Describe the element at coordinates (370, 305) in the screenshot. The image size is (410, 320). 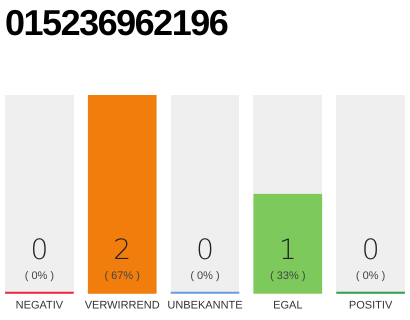
I see `x-tick-label: POSITIV` at that location.